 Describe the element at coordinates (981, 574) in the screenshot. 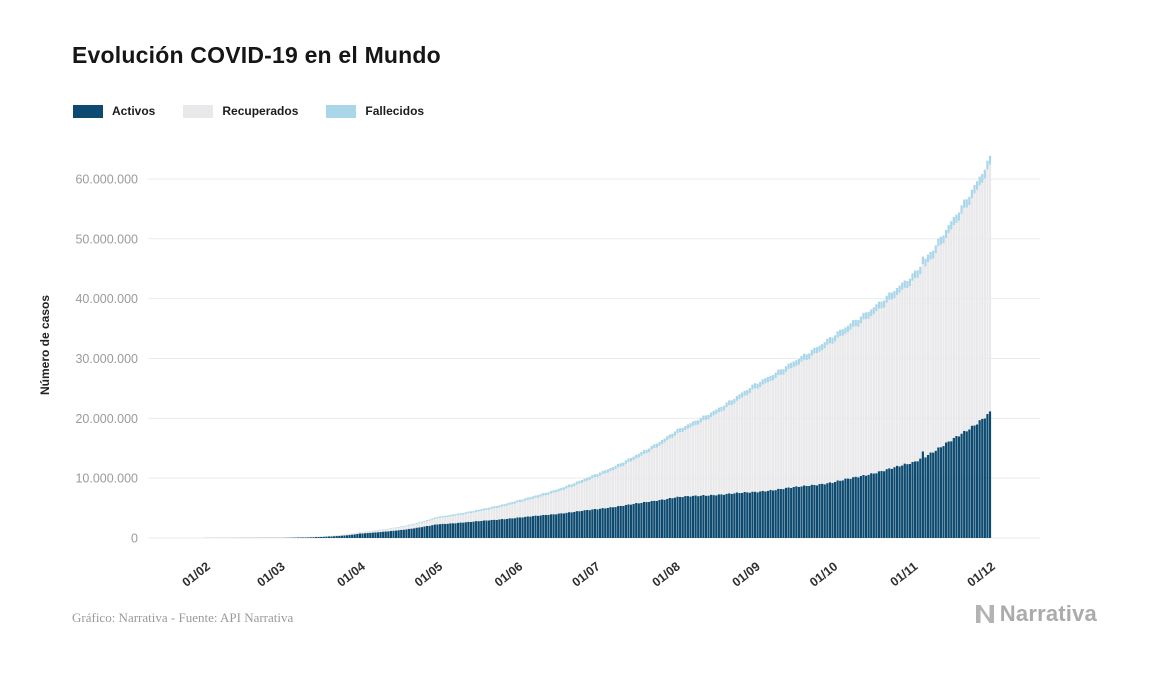

I see `svg-text: 01/12` at that location.